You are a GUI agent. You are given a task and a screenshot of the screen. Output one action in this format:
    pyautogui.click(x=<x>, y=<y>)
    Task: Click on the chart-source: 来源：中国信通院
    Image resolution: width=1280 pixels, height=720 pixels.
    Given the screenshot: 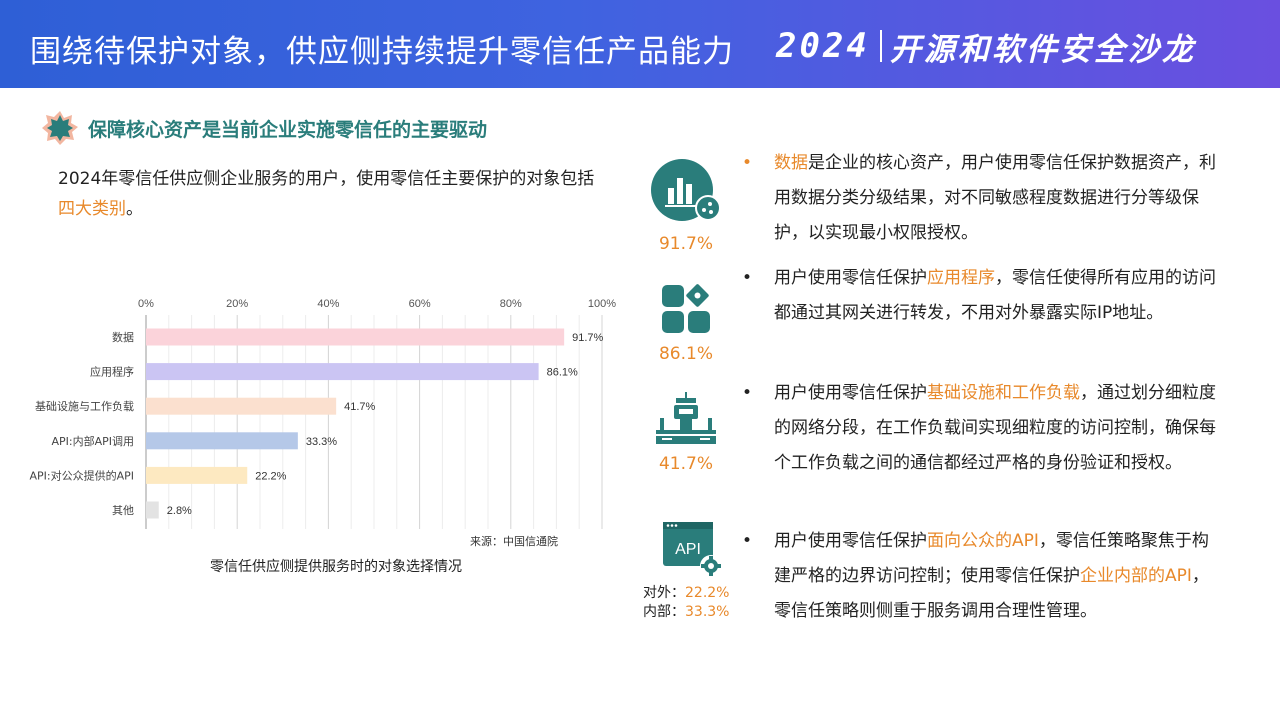 What is the action you would take?
    pyautogui.click(x=514, y=541)
    